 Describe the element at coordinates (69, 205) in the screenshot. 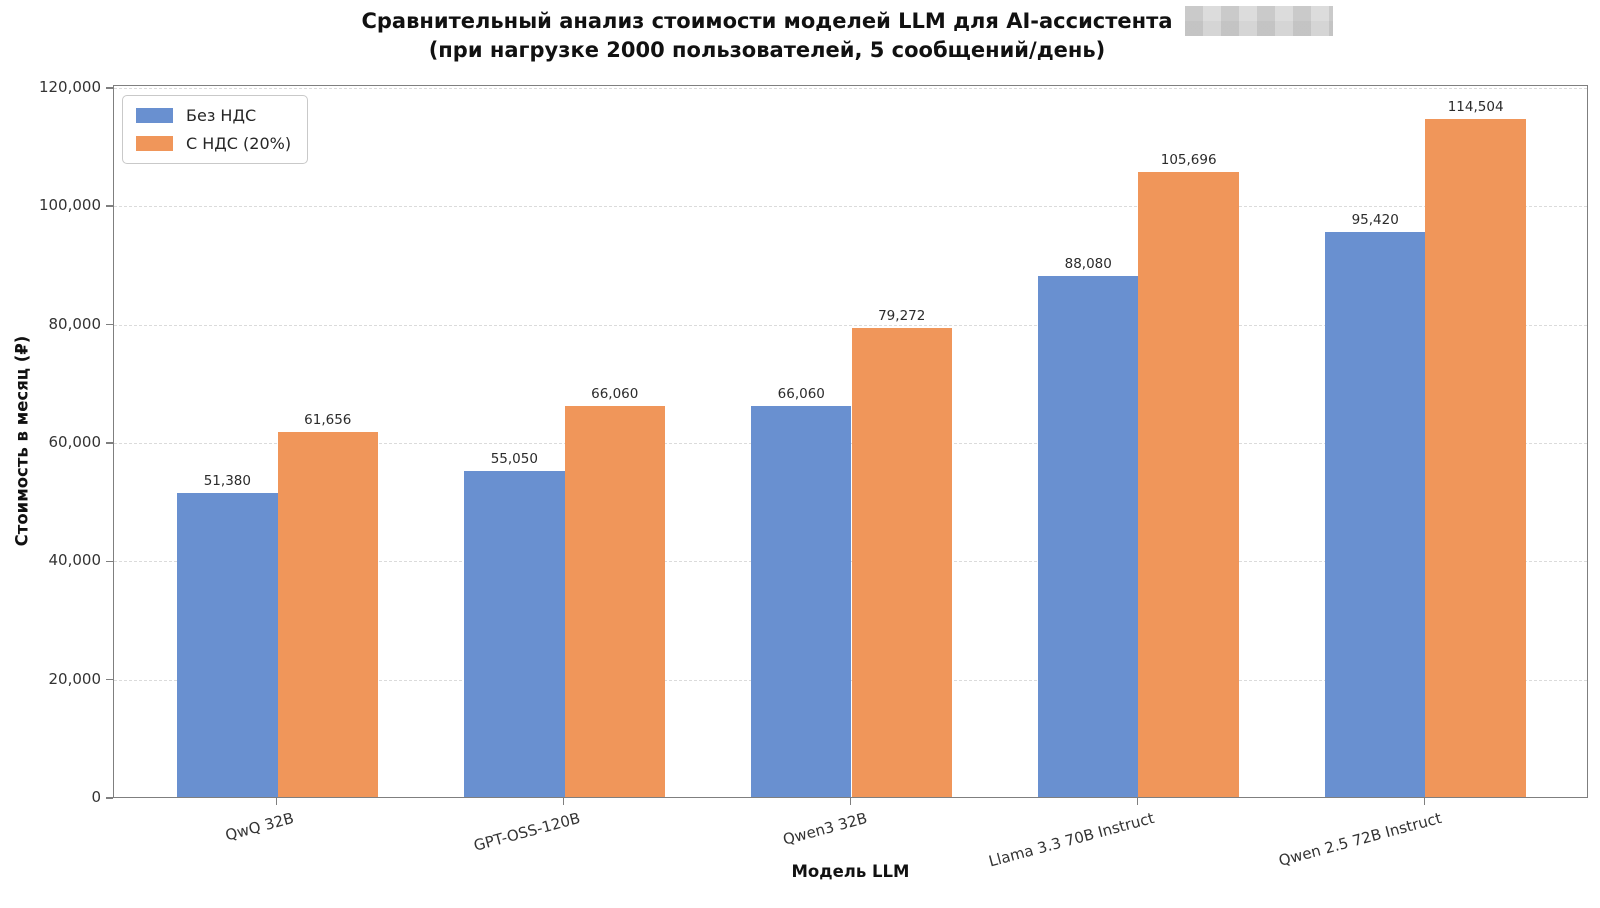

I see `y-tick-label-100000: 100,000` at that location.